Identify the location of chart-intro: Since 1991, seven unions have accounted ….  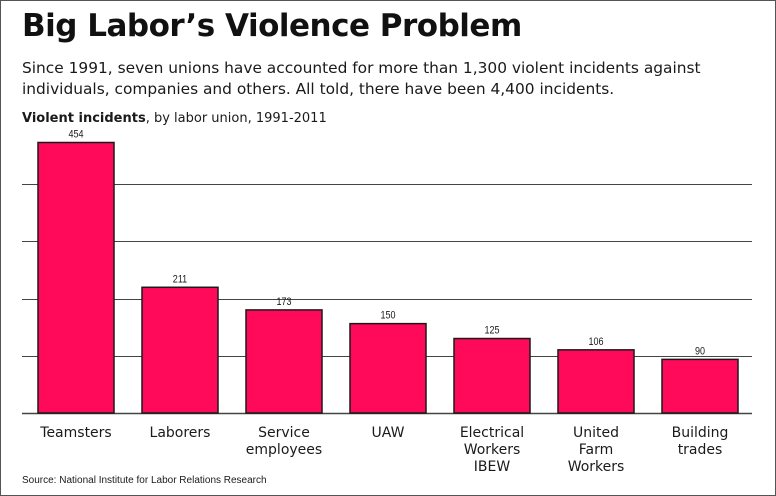
(361, 78).